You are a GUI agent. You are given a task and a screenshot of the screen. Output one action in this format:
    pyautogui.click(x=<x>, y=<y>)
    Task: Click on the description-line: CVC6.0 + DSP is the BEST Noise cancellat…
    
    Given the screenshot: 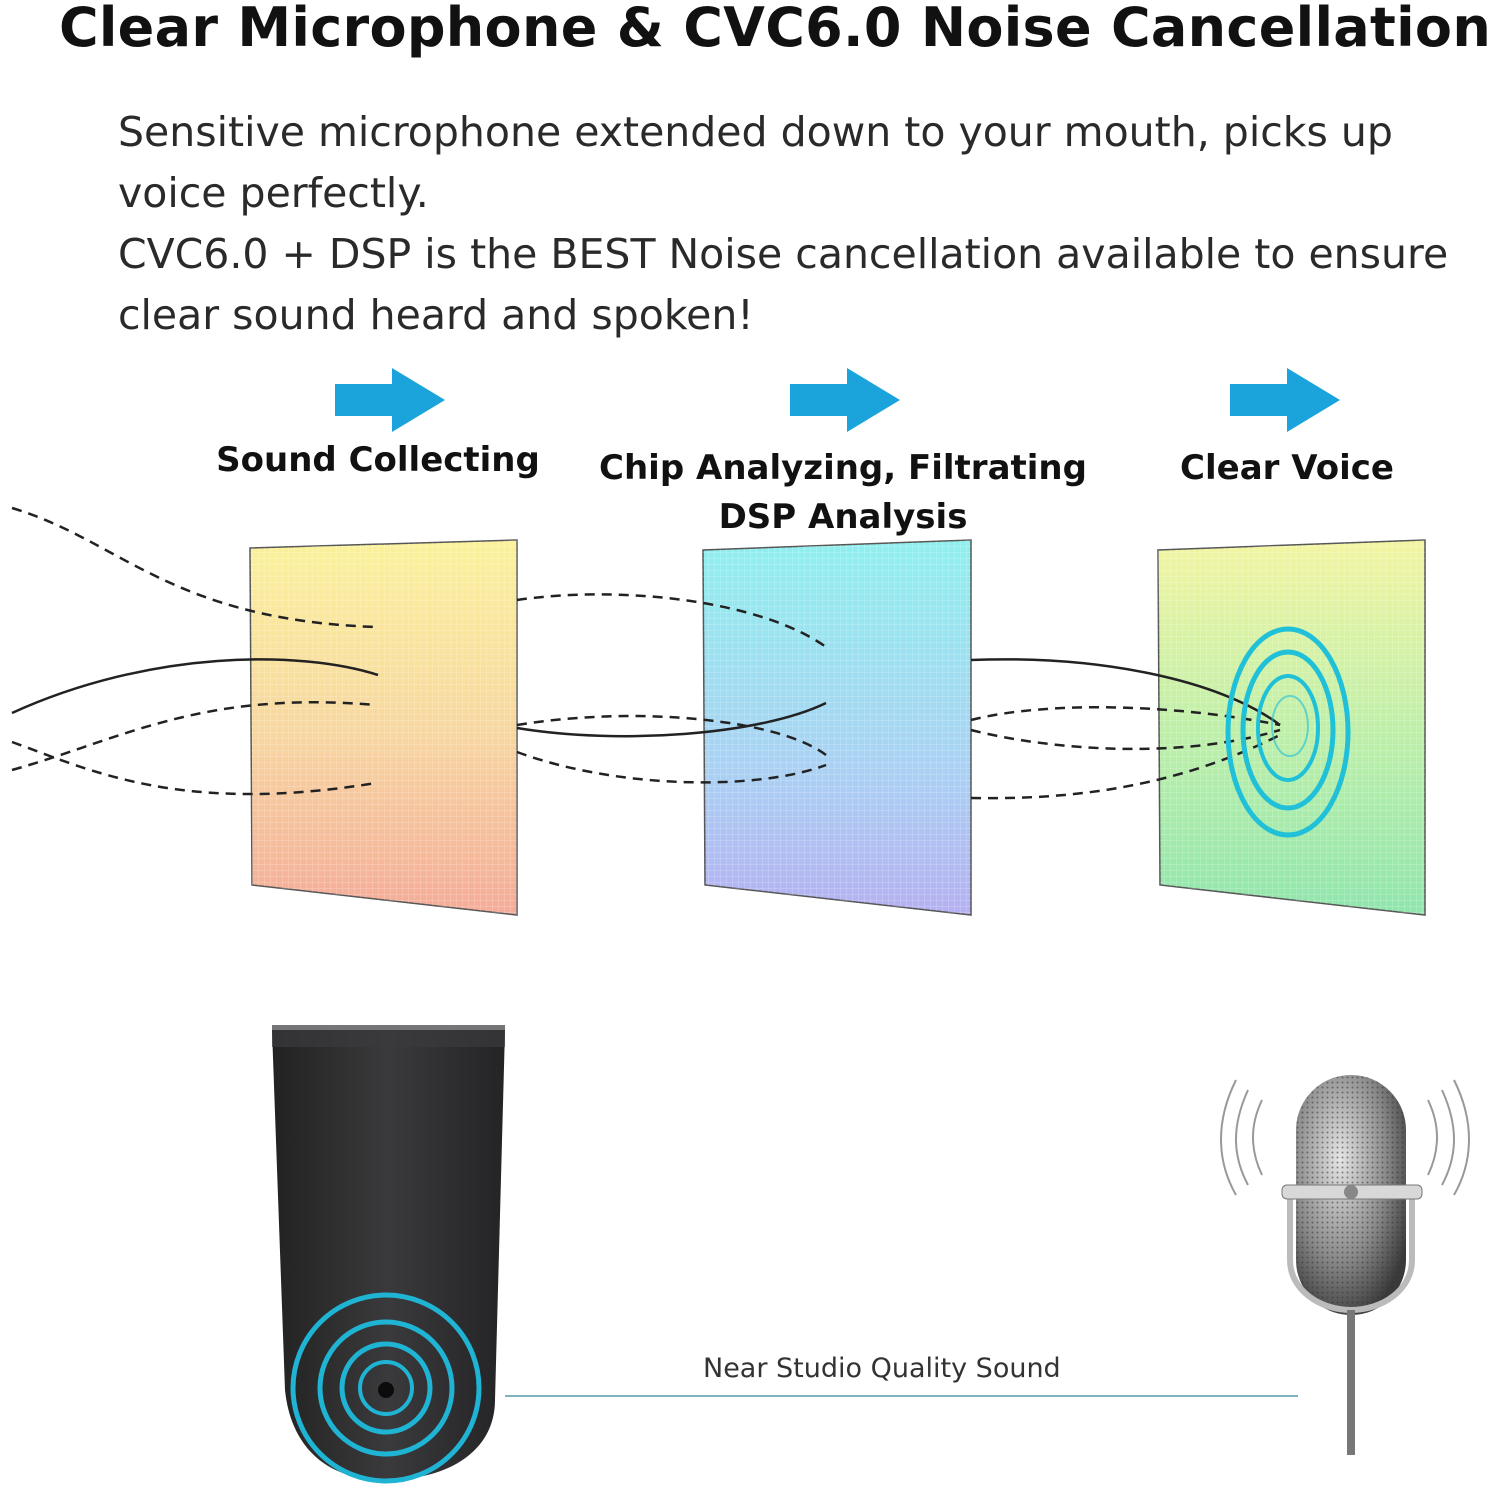 What is the action you would take?
    pyautogui.click(x=783, y=254)
    